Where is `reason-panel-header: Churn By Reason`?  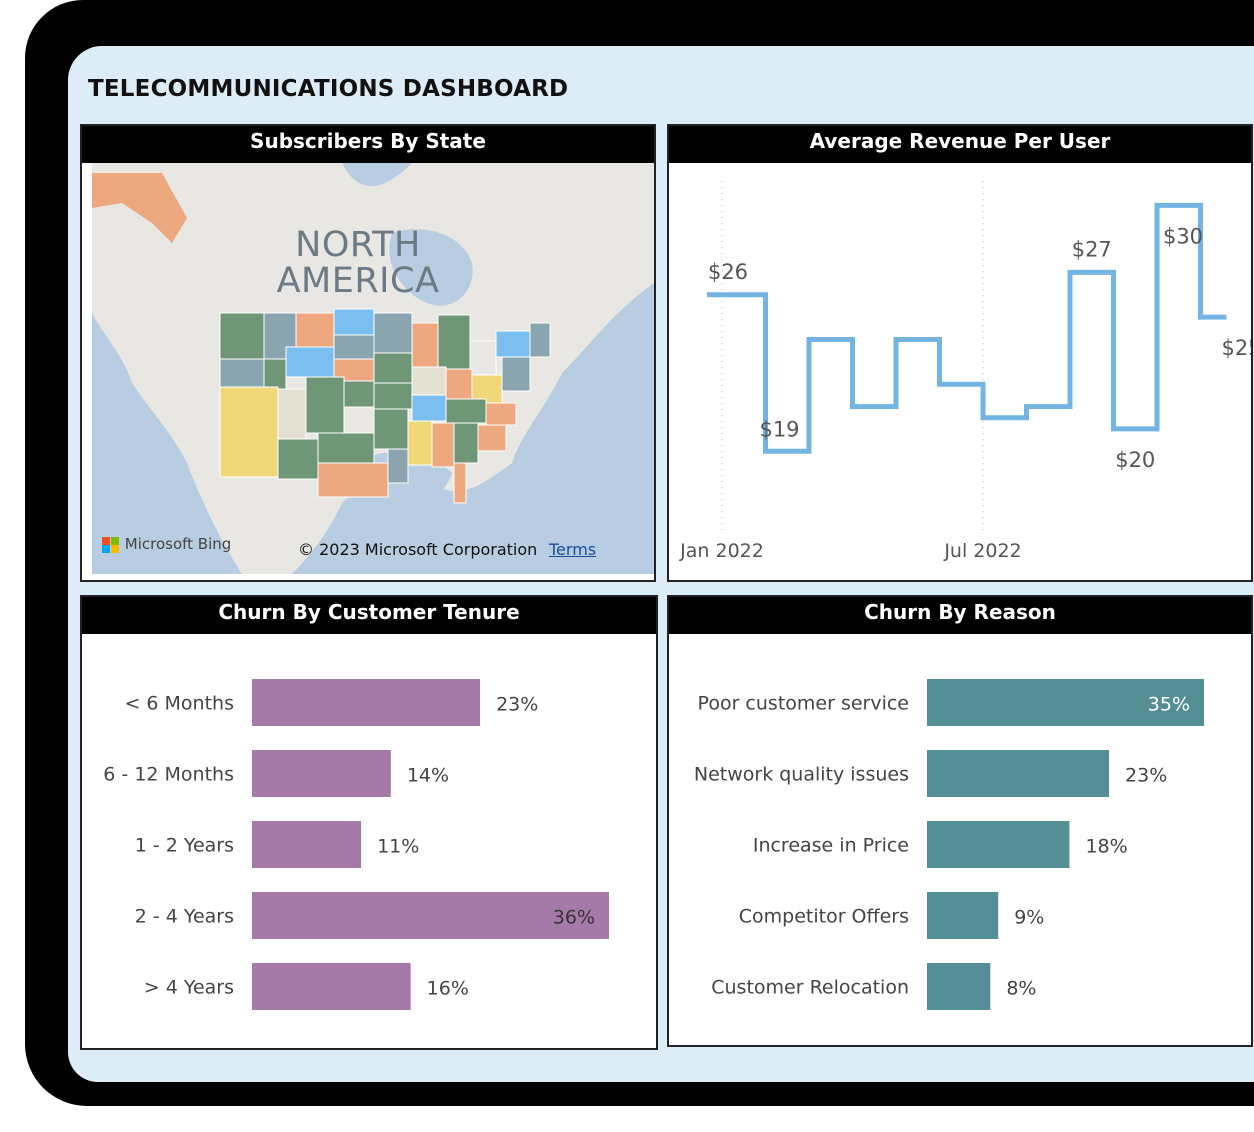
reason-panel-header: Churn By Reason is located at coordinates (960, 615).